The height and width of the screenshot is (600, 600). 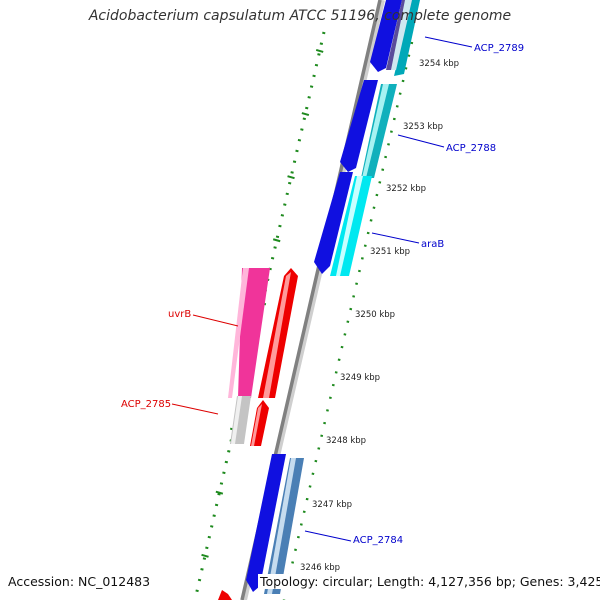 What do you see at coordinates (332, 505) in the screenshot?
I see `scale-label: 3247 kbp` at bounding box center [332, 505].